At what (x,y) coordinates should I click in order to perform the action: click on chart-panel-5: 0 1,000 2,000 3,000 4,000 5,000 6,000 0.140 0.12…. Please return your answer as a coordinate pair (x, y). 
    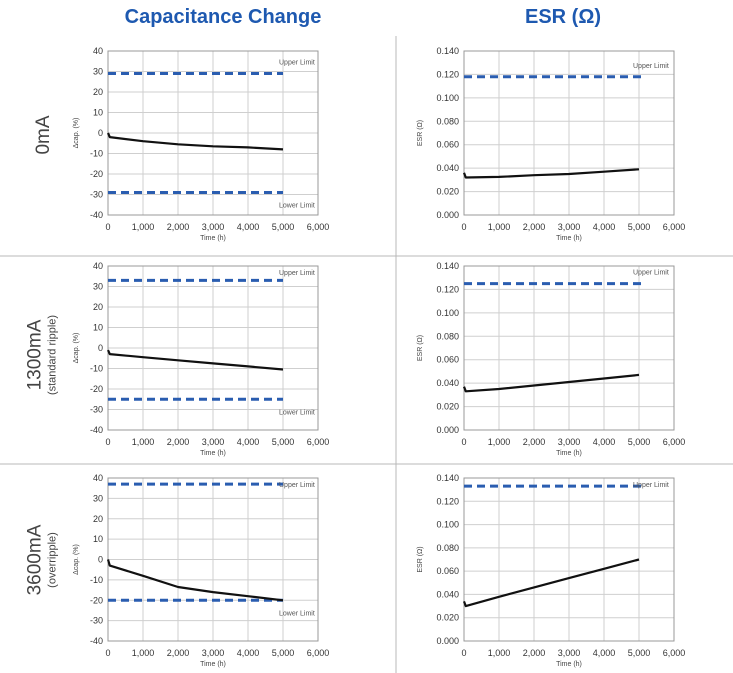
    Looking at the image, I should click on (551, 570).